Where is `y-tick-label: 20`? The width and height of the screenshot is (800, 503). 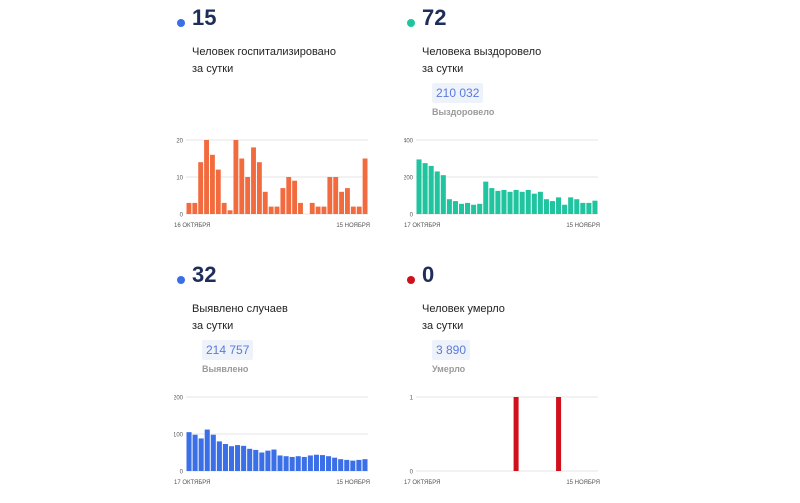 y-tick-label: 20 is located at coordinates (179, 142).